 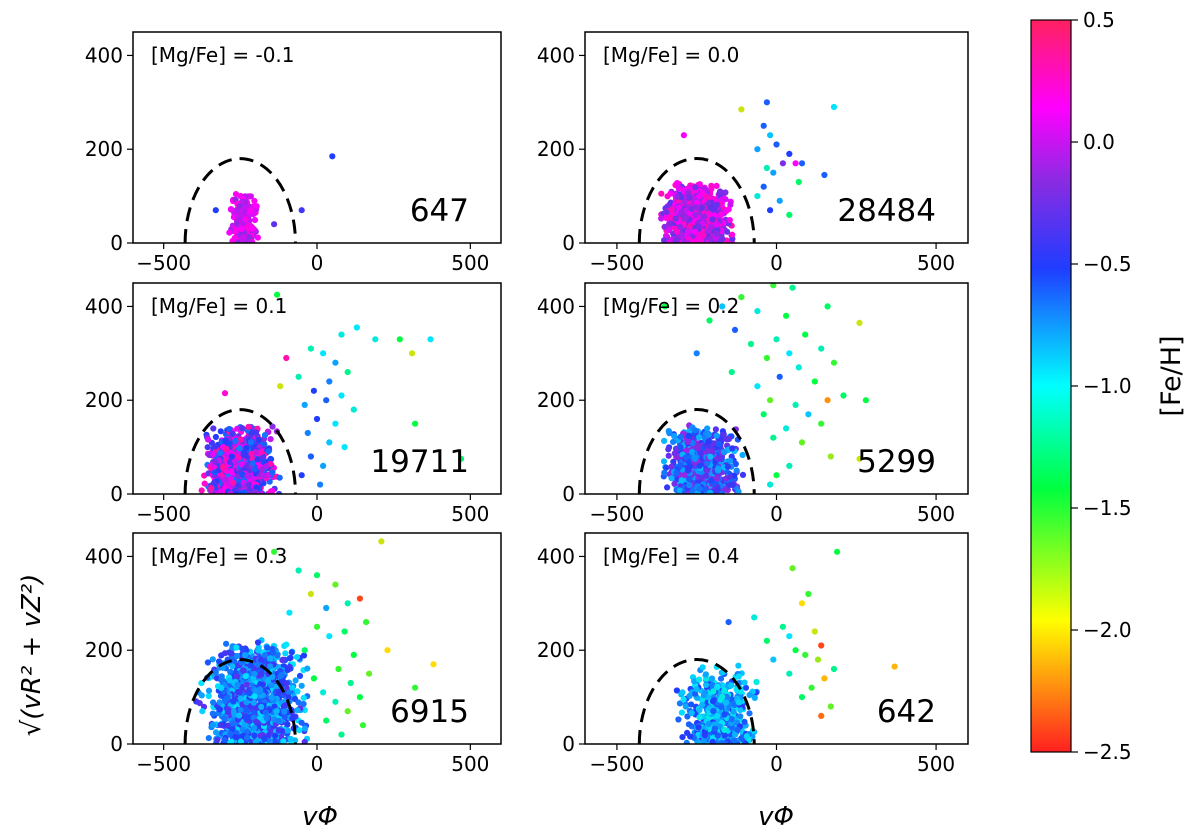 What do you see at coordinates (223, 55) in the screenshot?
I see `panel-label: [Mg/Fe] = -0.1` at bounding box center [223, 55].